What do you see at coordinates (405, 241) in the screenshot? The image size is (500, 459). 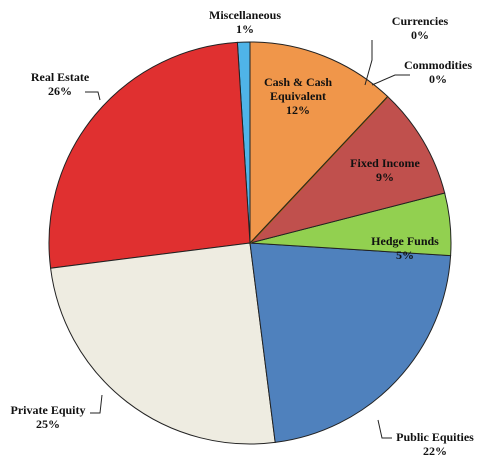 I see `category-name: Hedge Funds` at bounding box center [405, 241].